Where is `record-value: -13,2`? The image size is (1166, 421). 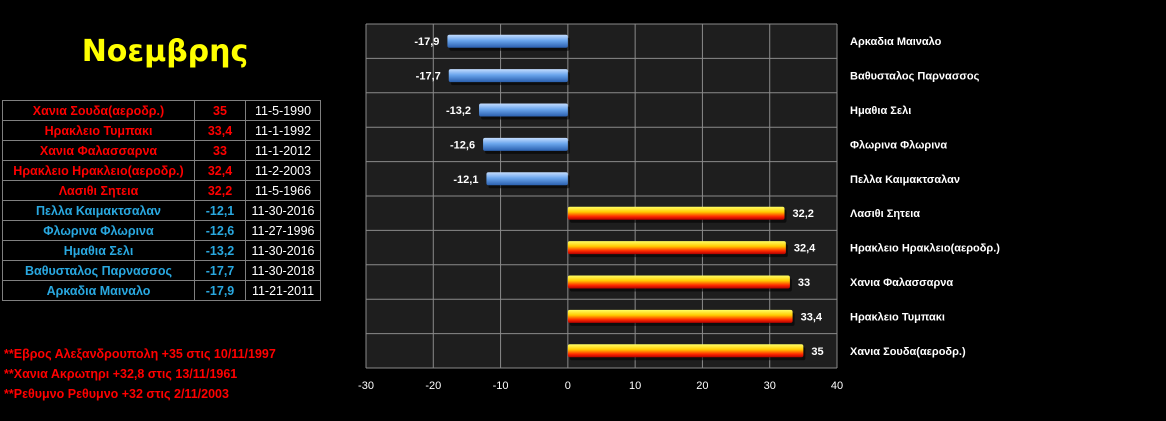
record-value: -13,2 is located at coordinates (220, 250).